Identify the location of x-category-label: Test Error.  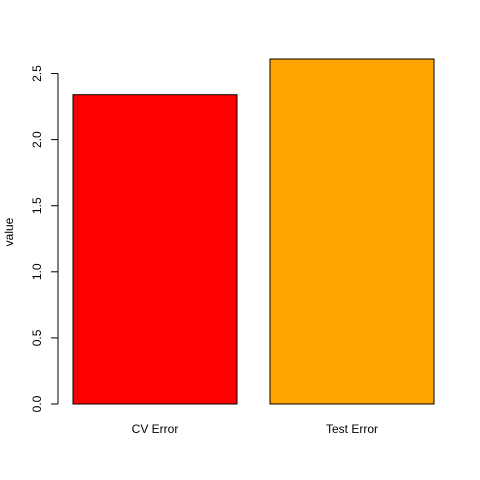
(352, 429).